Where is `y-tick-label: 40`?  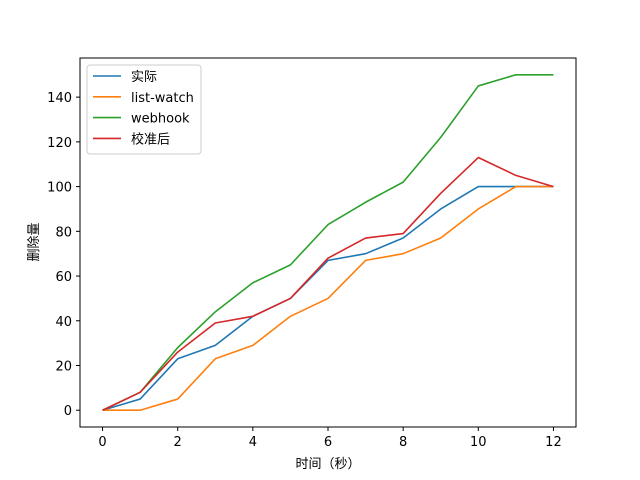
y-tick-label: 40 is located at coordinates (63, 322).